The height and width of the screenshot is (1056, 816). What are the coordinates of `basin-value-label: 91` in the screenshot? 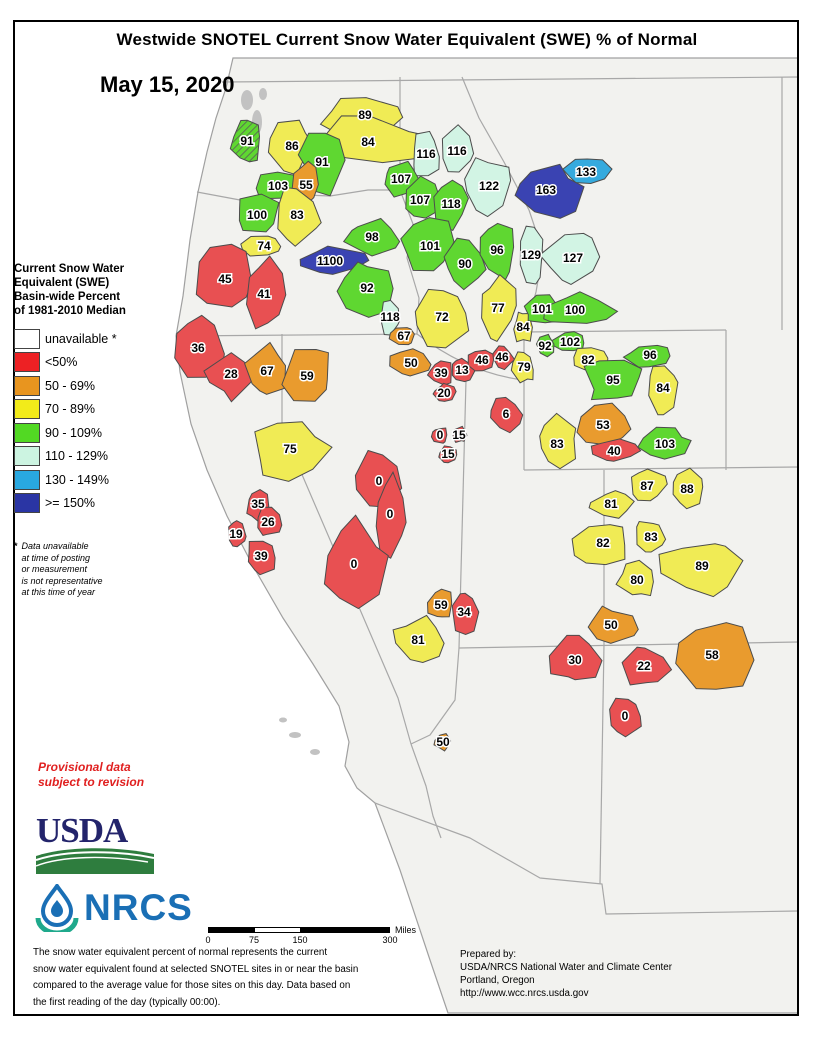 It's located at (247, 141).